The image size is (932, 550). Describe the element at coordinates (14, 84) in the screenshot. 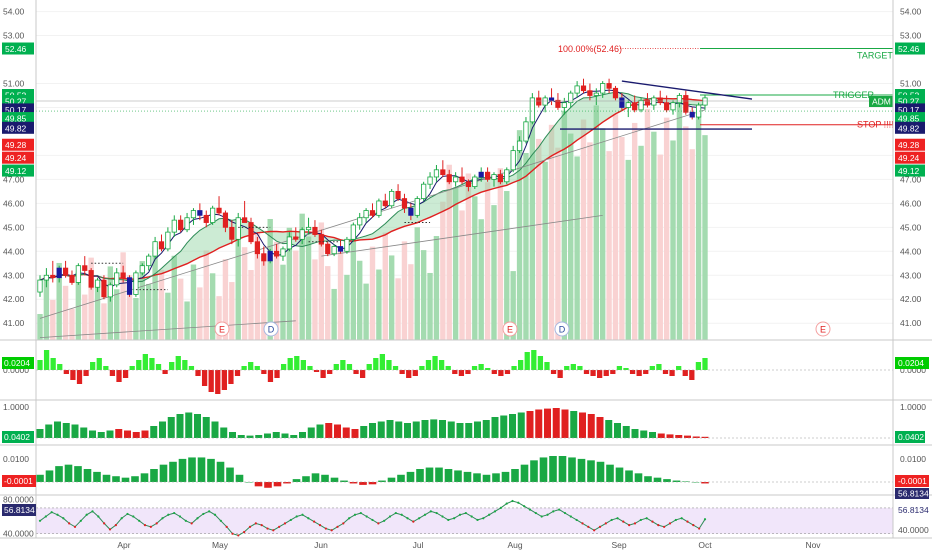

I see `y-tick-left-2: 51.00` at that location.